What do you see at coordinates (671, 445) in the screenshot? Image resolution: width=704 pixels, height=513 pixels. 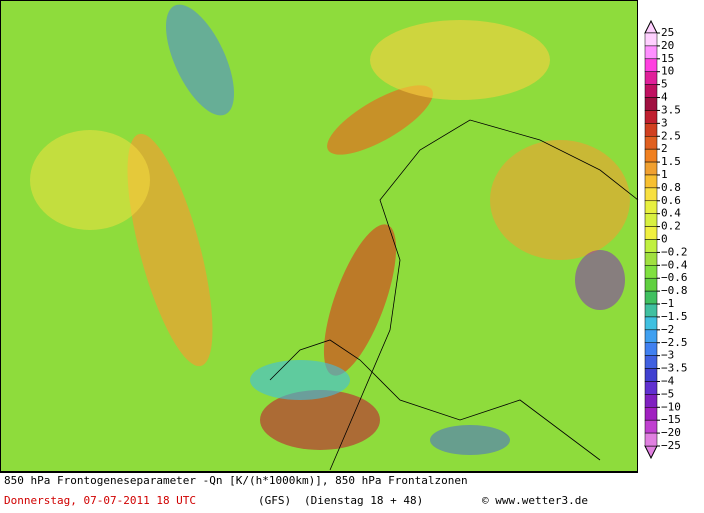 I see `colorbar-label: −25` at bounding box center [671, 445].